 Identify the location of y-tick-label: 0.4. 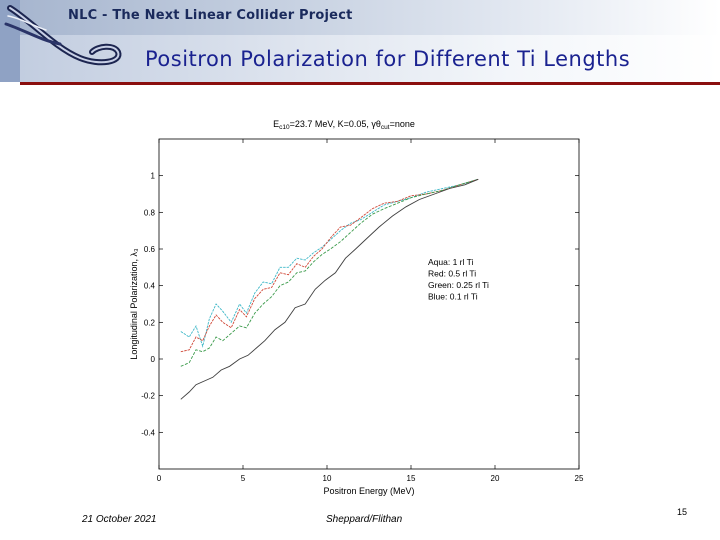
(150, 286).